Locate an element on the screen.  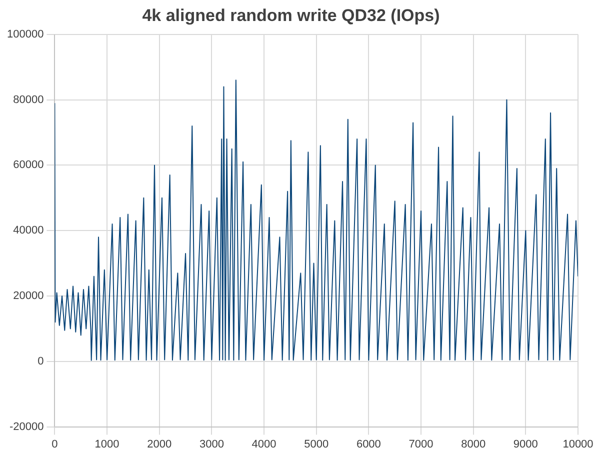
y-tick-label: 60000 is located at coordinates (28, 165).